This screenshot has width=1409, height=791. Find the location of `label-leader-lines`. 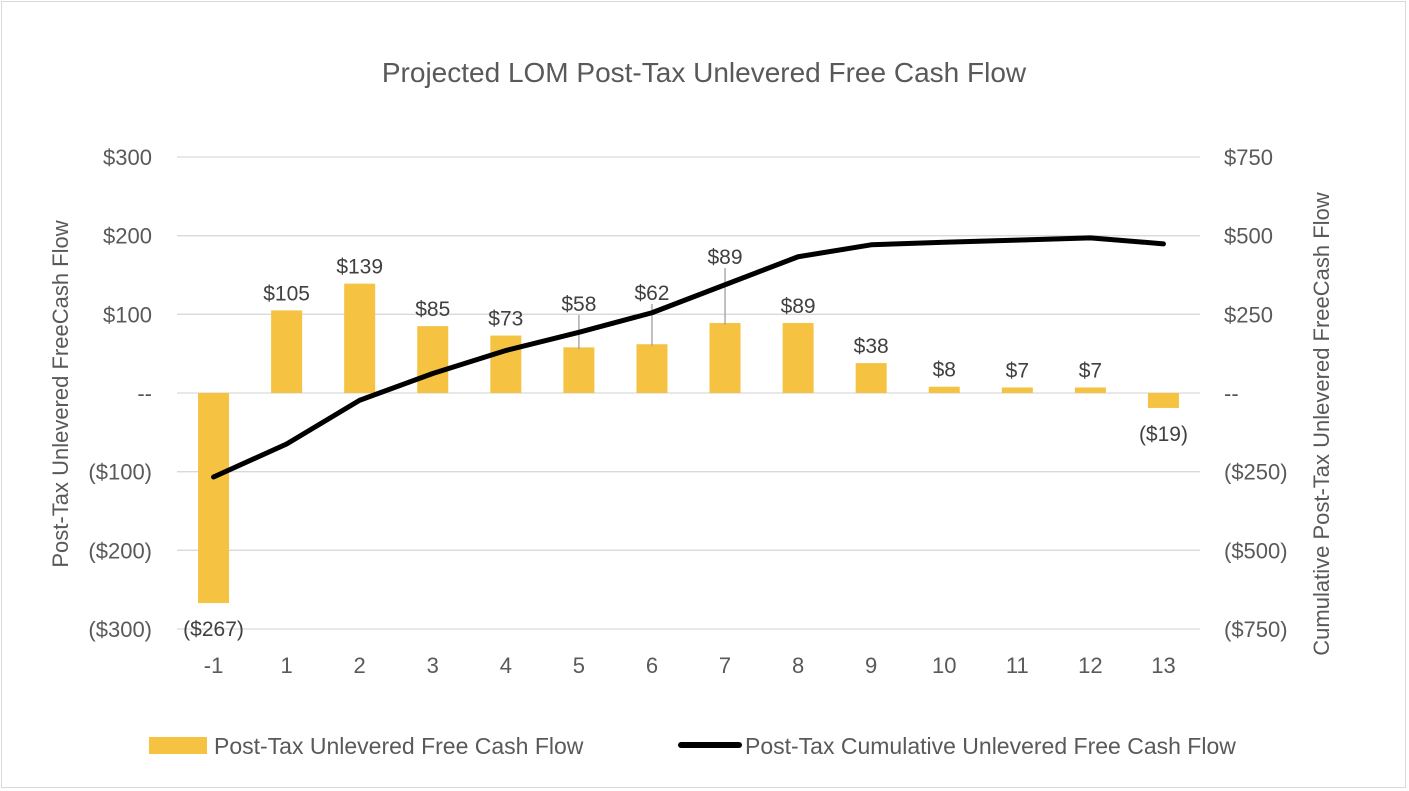

label-leader-lines is located at coordinates (652, 309).